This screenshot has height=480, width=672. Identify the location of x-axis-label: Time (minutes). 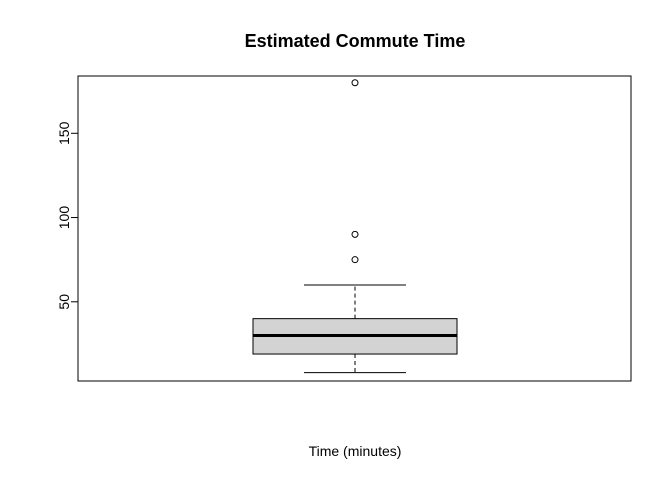
(355, 451).